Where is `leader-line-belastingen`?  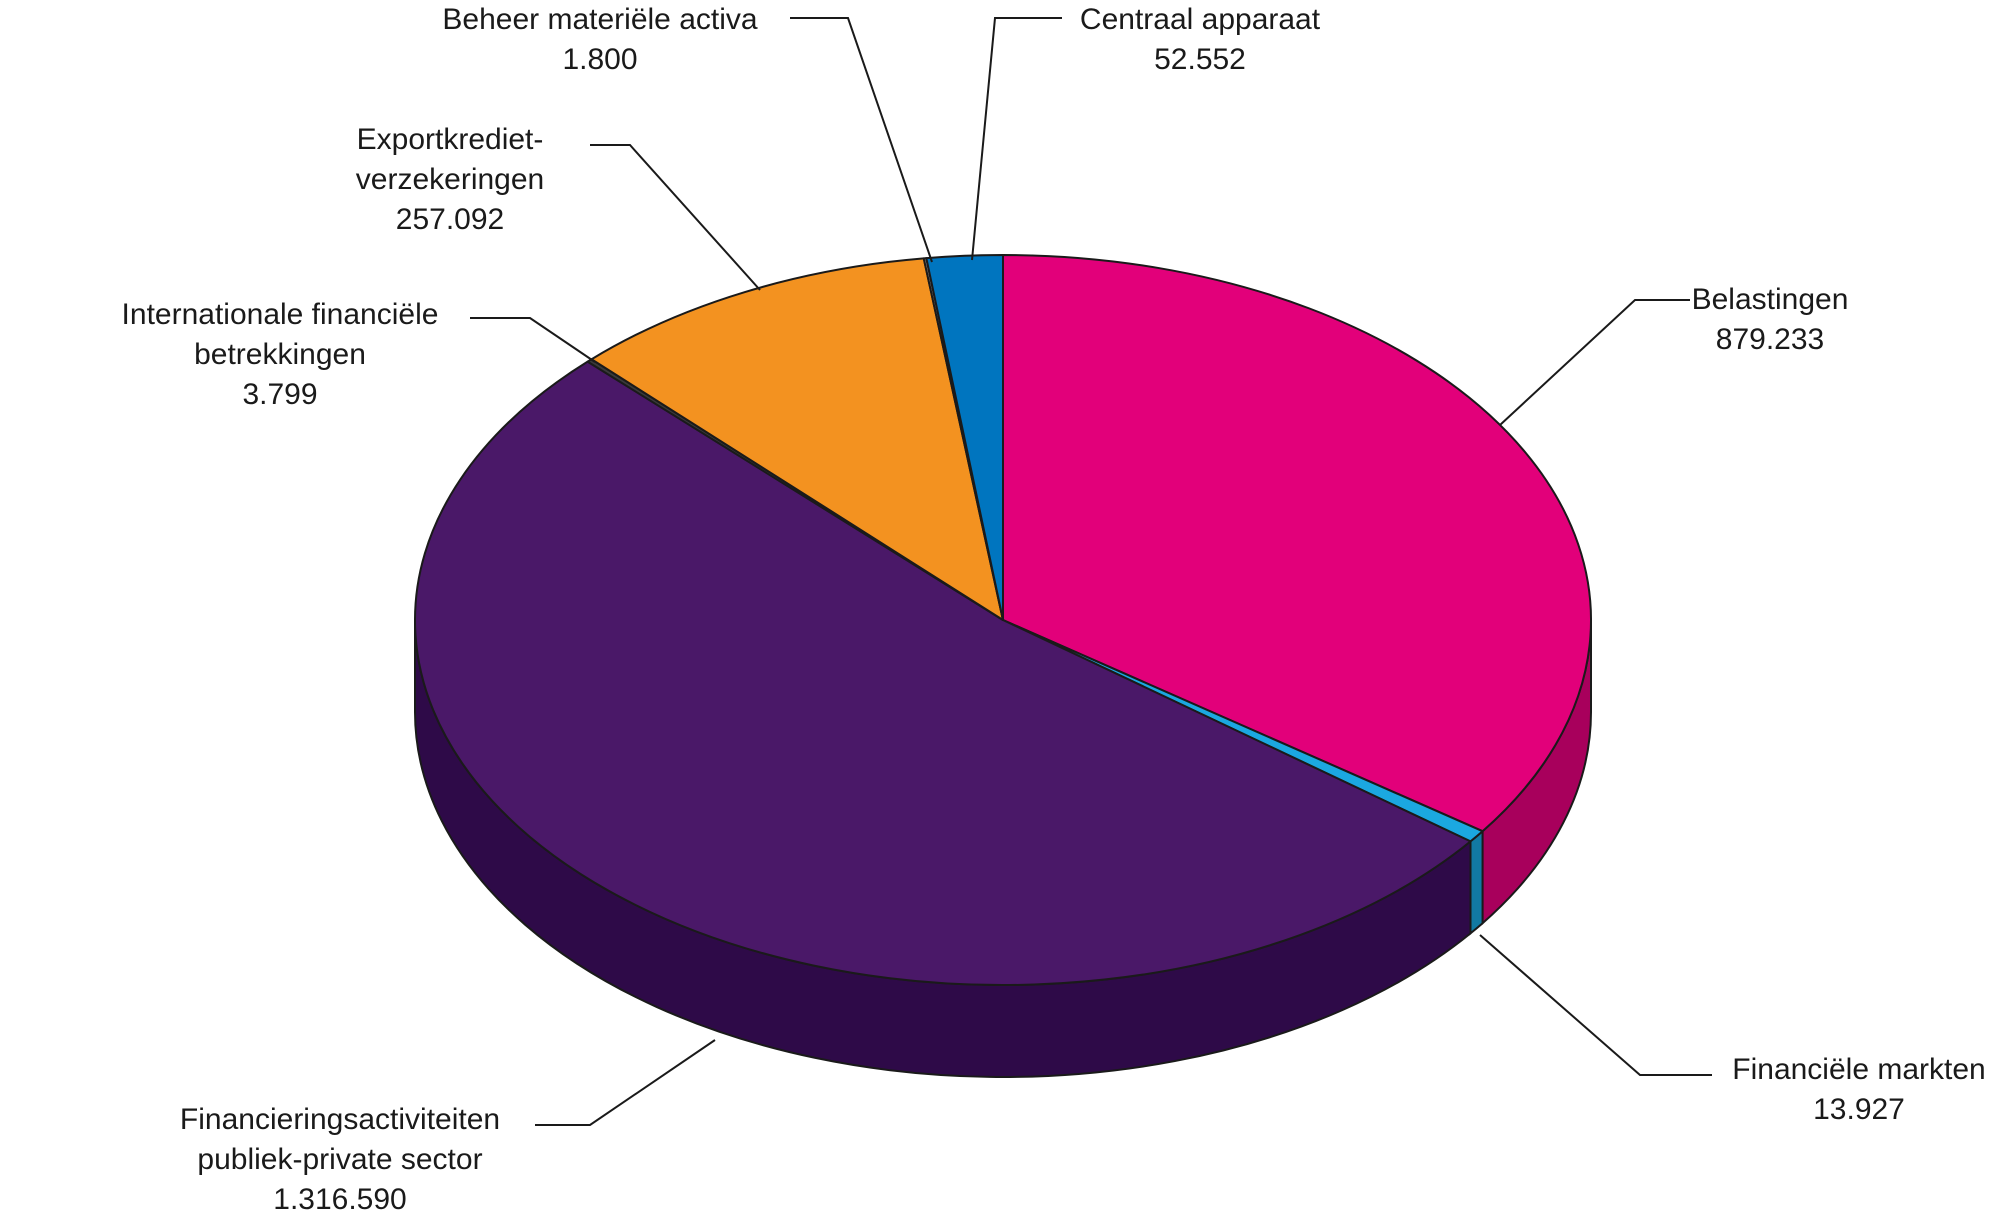
leader-line-belastingen is located at coordinates (1594, 362).